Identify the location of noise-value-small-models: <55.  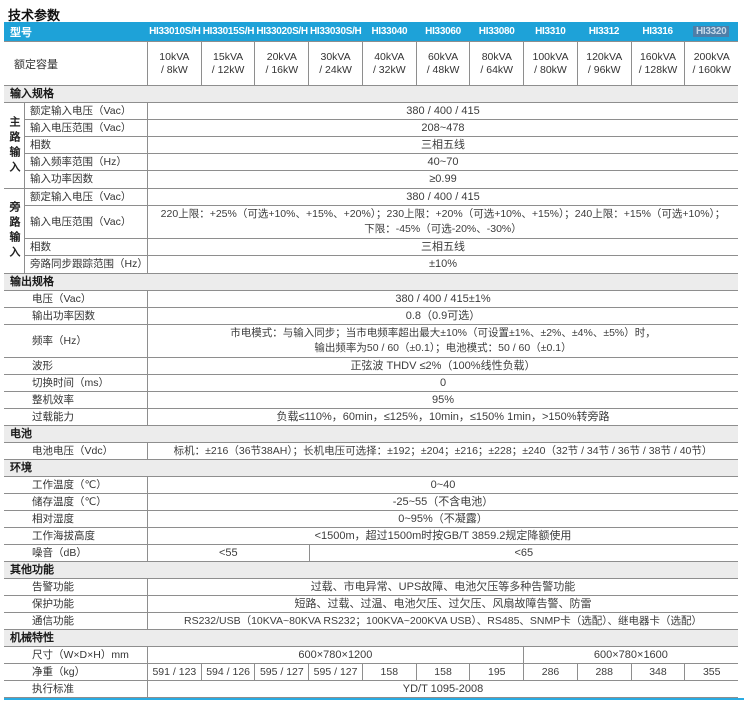
(229, 553).